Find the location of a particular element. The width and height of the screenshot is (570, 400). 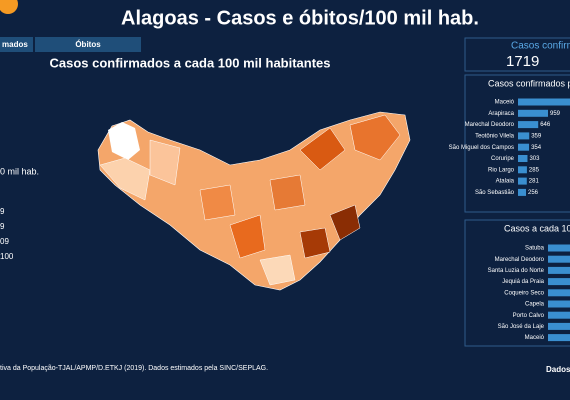

bar-value: 256 is located at coordinates (533, 193).